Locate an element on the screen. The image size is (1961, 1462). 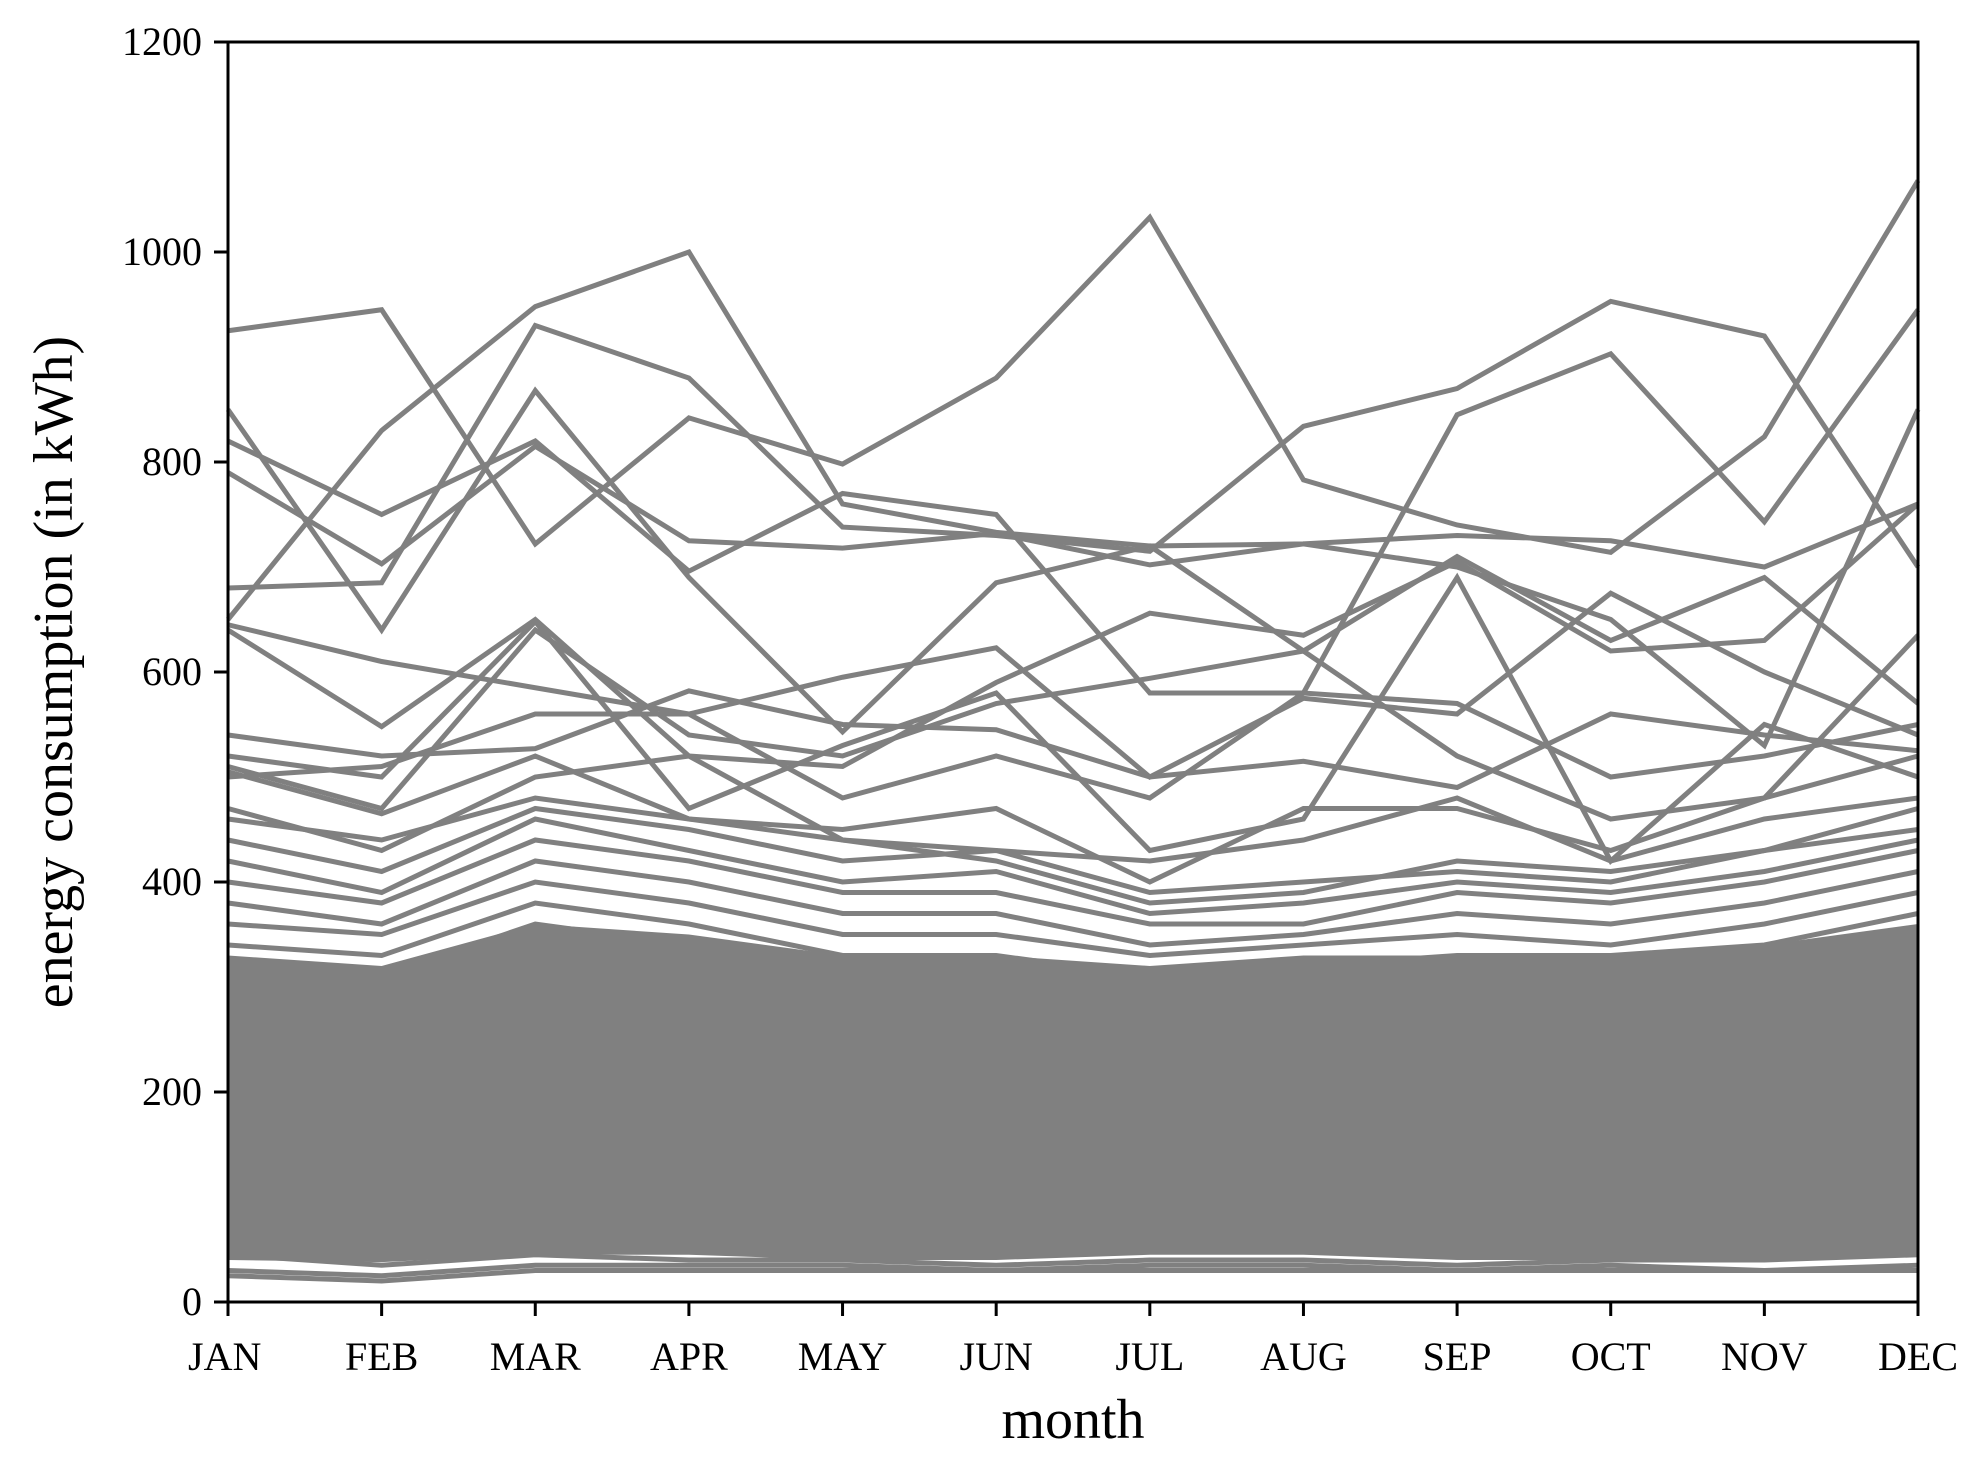
x-tick-label: MAY is located at coordinates (843, 1356).